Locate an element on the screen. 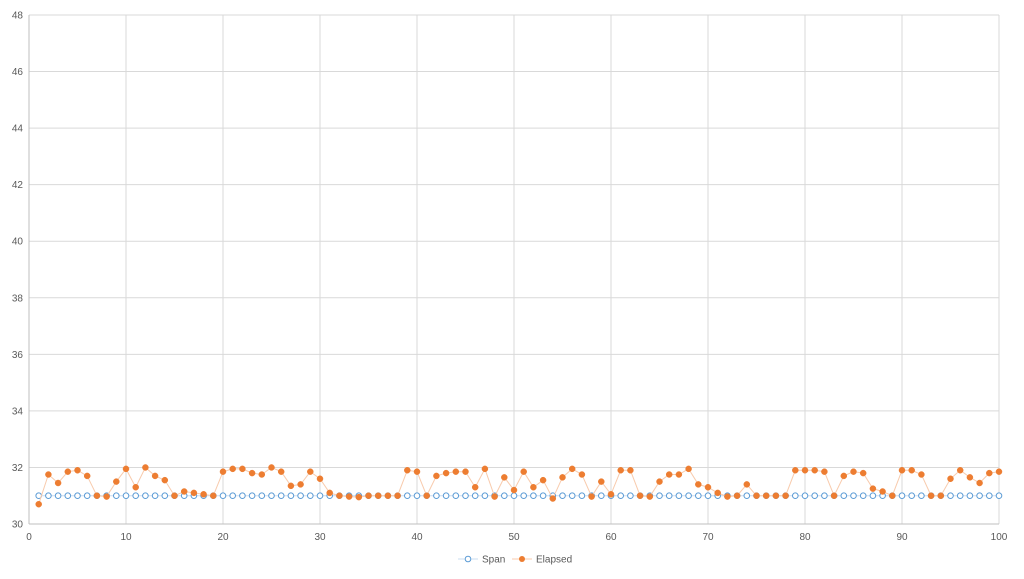  x-tick-label: 30 is located at coordinates (320, 537).